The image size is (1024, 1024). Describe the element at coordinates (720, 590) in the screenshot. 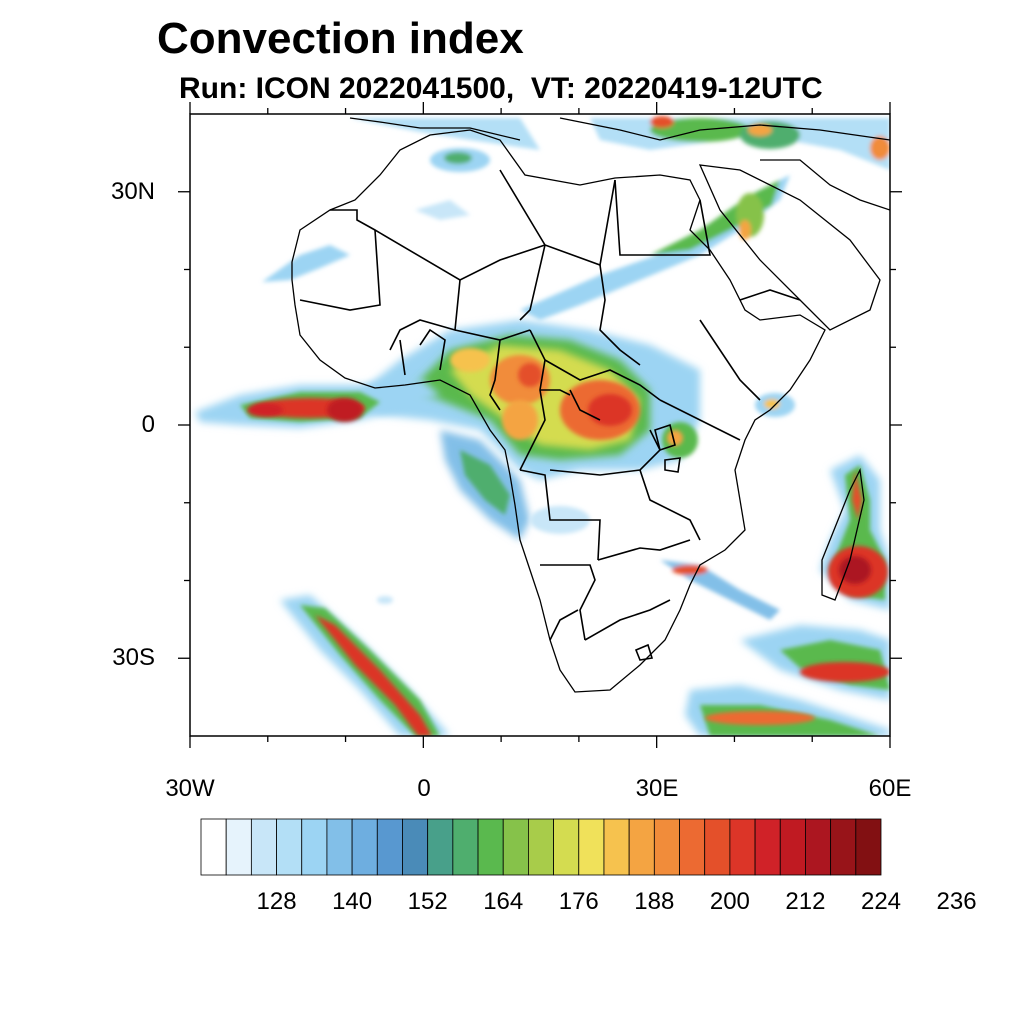

I see `convection-mozambique-channel` at that location.